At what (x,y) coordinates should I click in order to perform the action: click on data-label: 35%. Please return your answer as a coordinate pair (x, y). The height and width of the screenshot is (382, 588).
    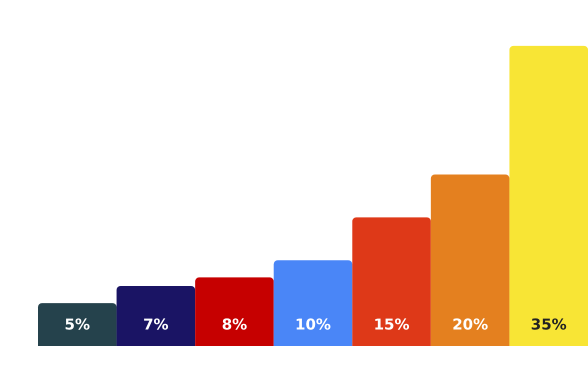
    Looking at the image, I should click on (548, 325).